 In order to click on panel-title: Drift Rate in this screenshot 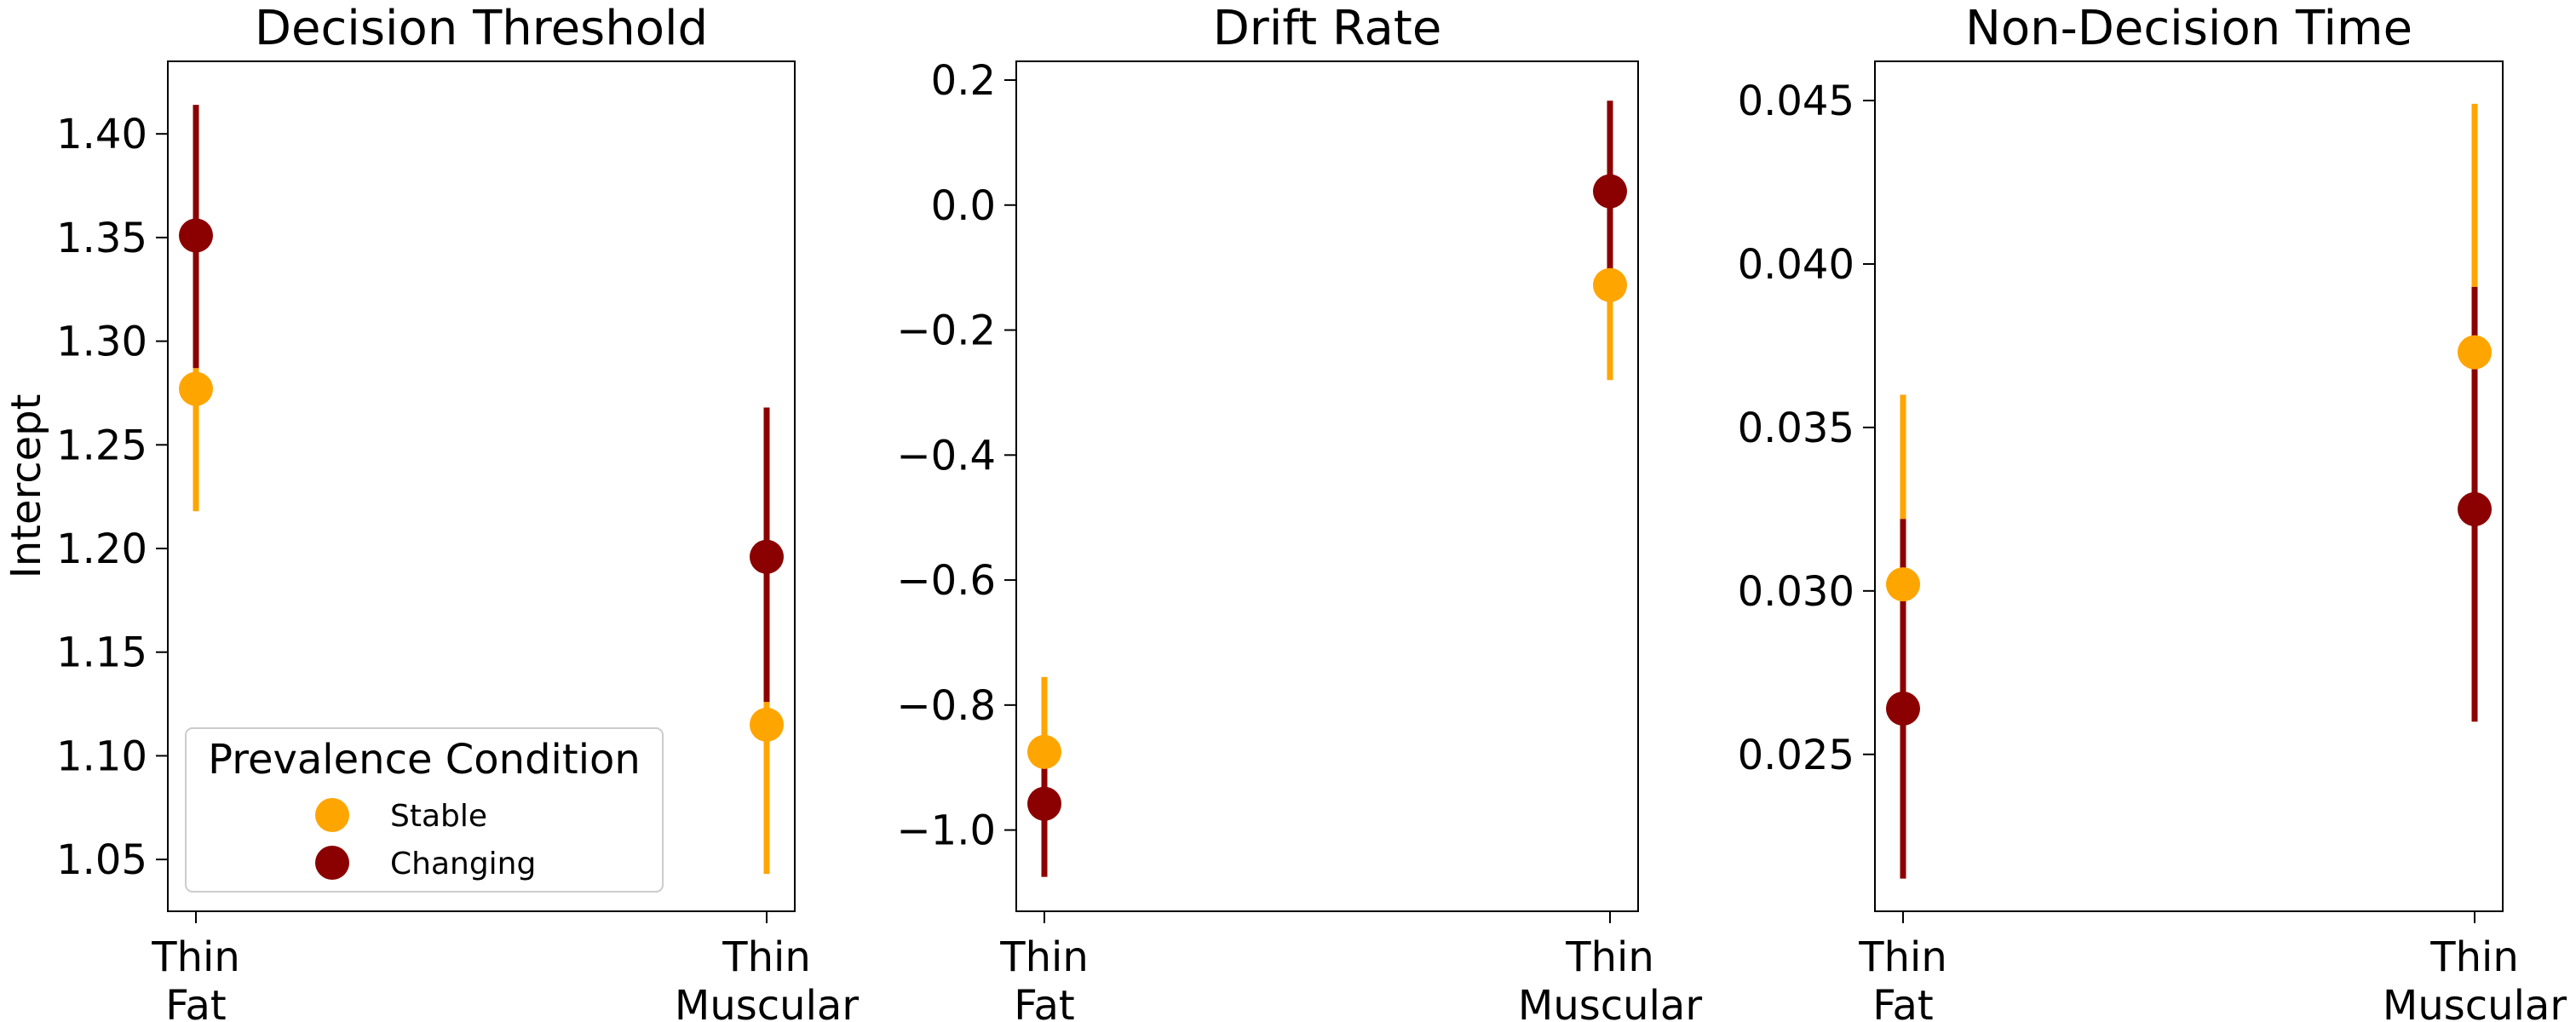, I will do `click(1328, 28)`.